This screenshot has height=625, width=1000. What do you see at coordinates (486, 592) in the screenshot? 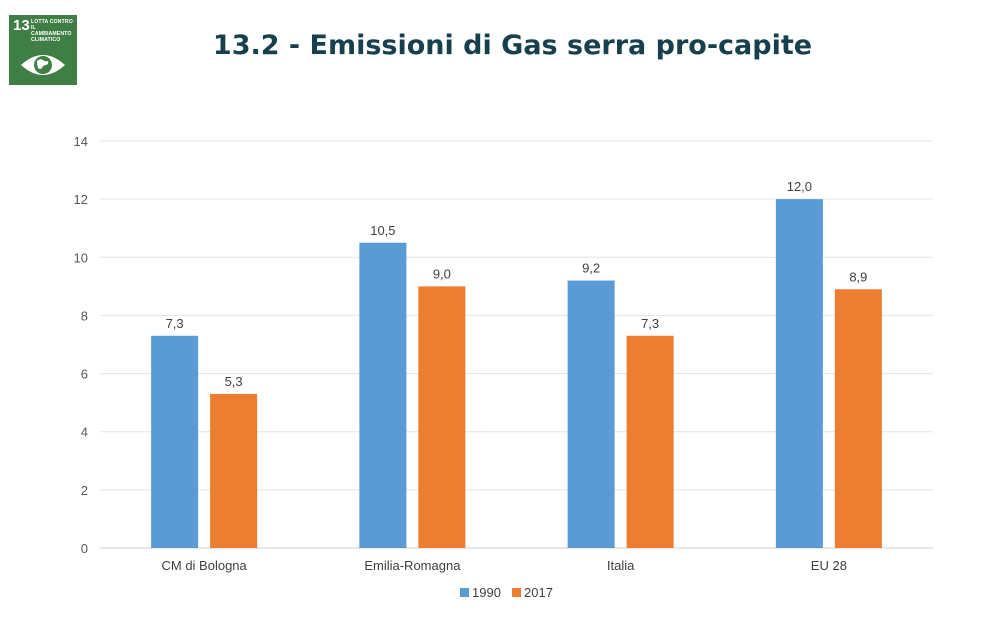
I see `legend-label: 1990` at bounding box center [486, 592].